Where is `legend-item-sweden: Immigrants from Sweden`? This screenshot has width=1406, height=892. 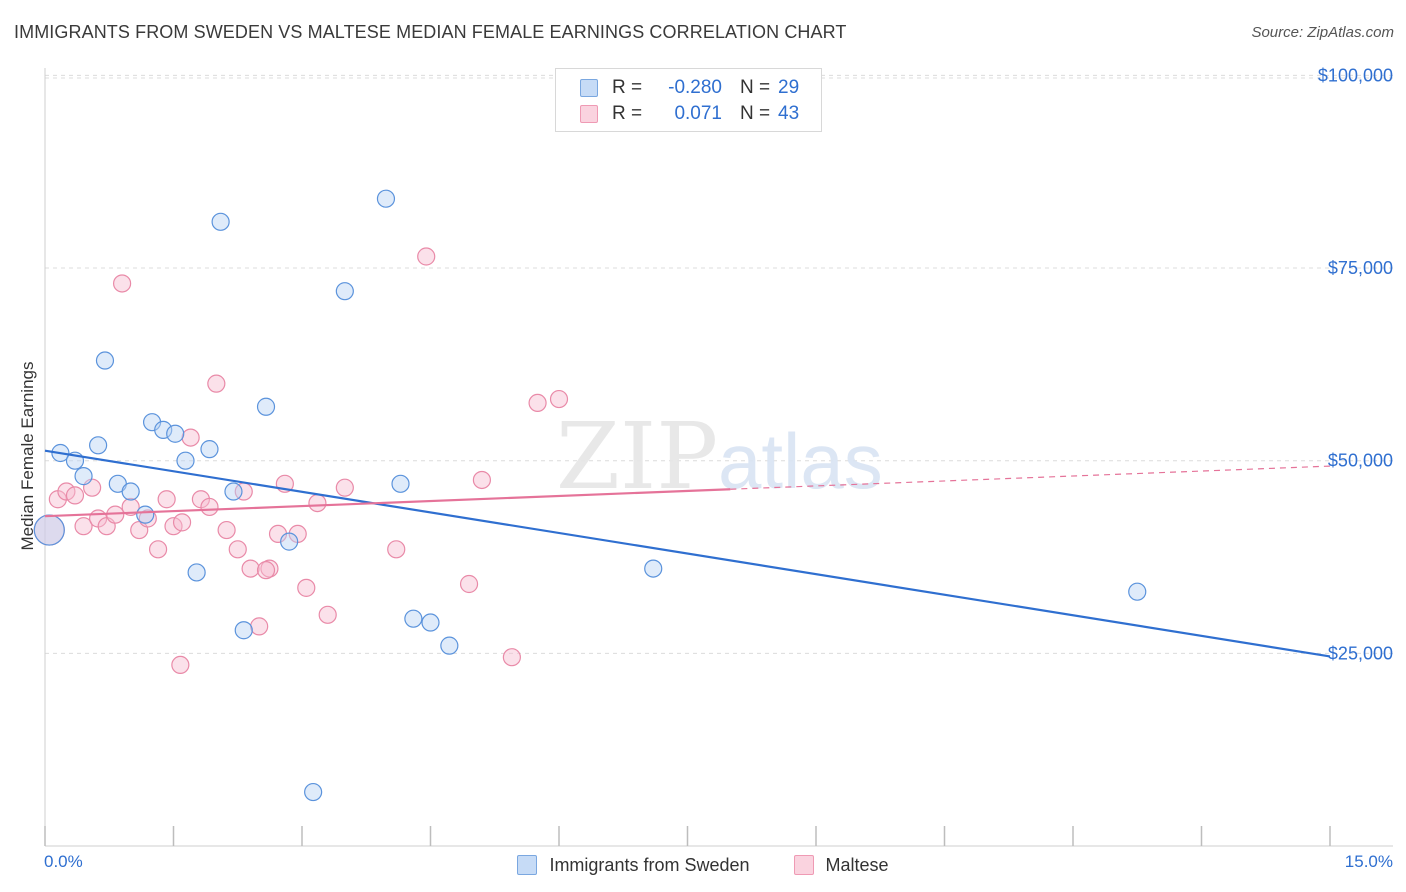
legend-item-sweden: Immigrants from Sweden is located at coordinates (633, 865).